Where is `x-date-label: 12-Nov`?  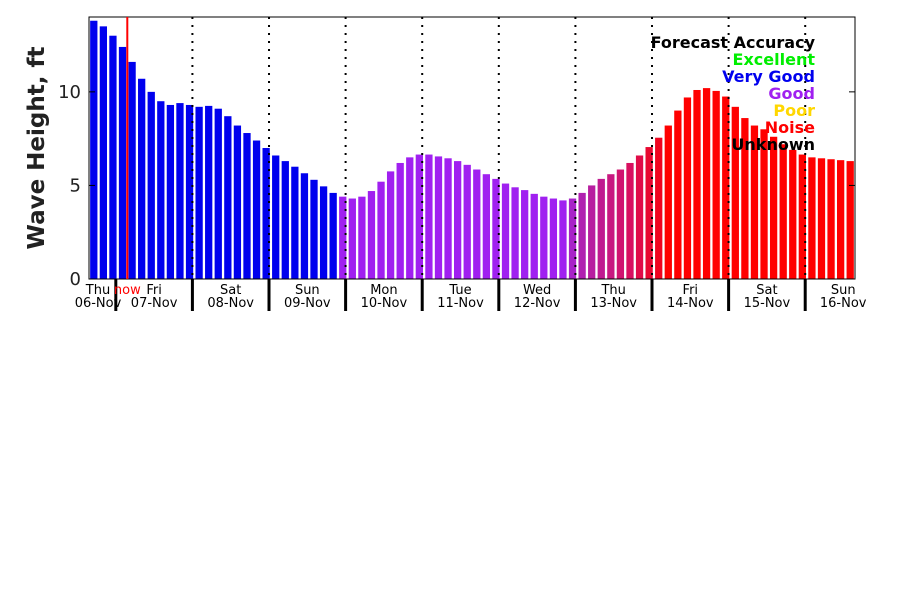 x-date-label: 12-Nov is located at coordinates (537, 303).